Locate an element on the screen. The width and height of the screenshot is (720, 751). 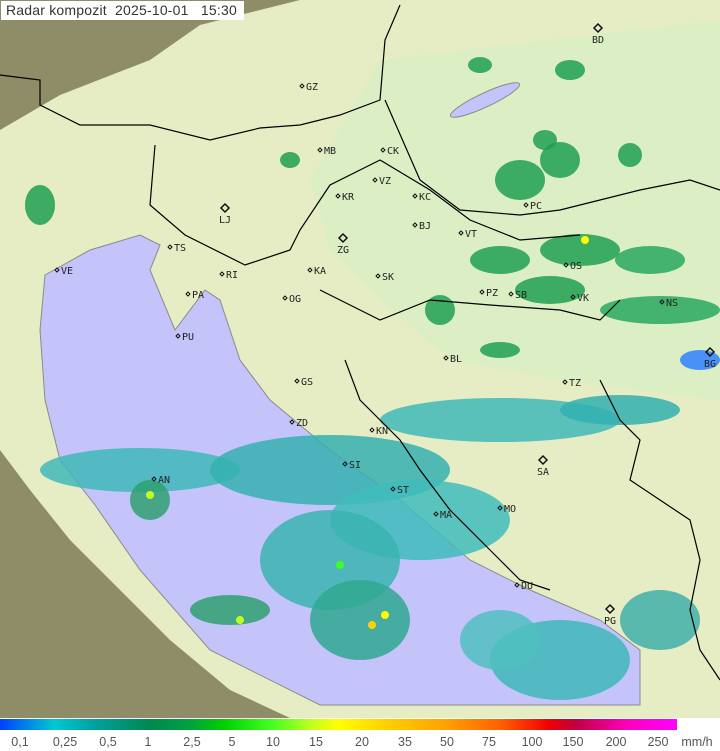
city-label: SI is located at coordinates (355, 465).